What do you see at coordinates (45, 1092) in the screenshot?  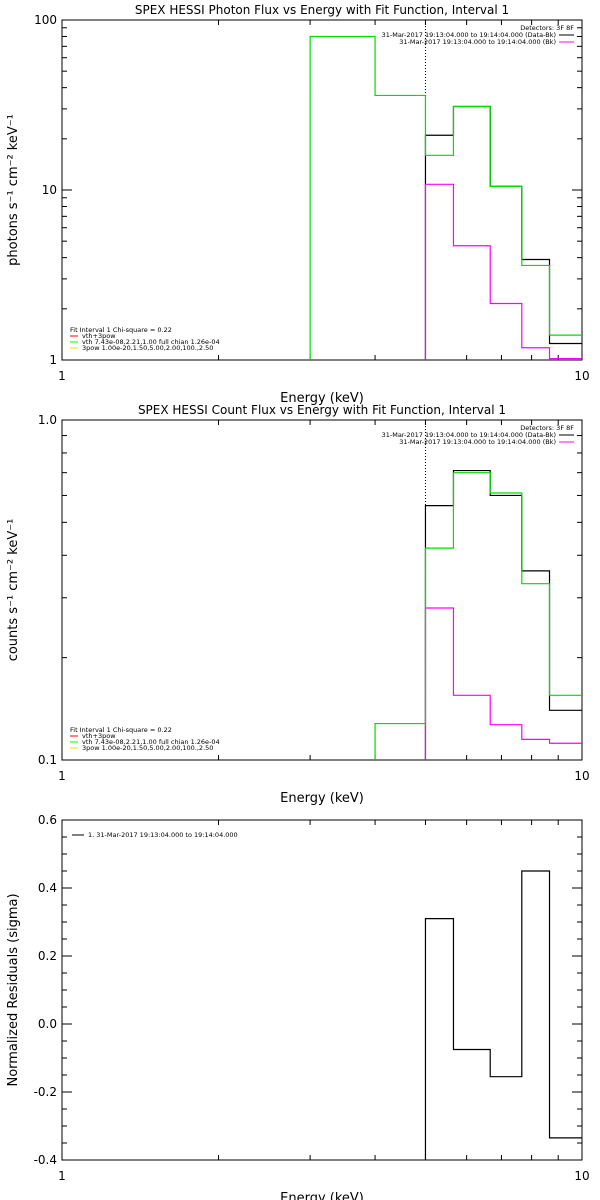 I see `y-tick-label: -0.2` at bounding box center [45, 1092].